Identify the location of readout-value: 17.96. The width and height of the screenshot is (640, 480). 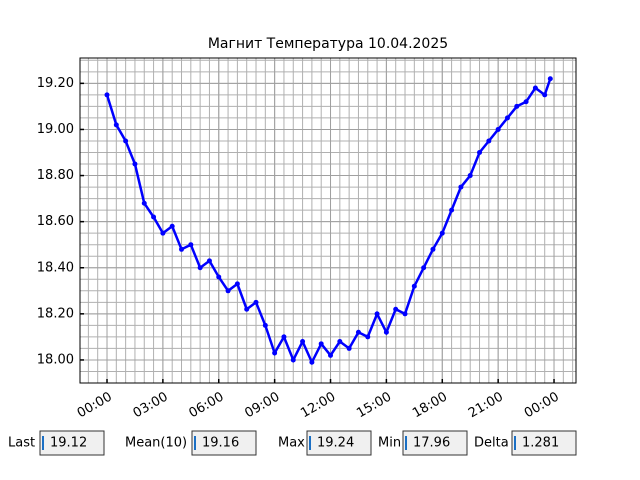
(431, 443).